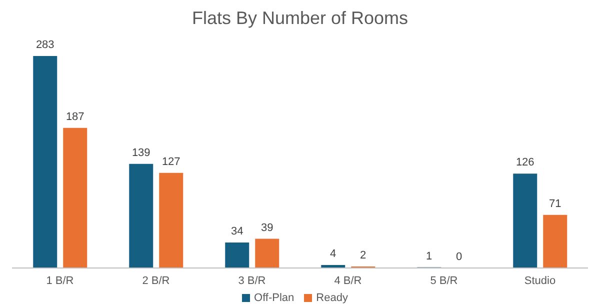 This screenshot has width=600, height=304. I want to click on x-tick-label: 3 B/R, so click(252, 280).